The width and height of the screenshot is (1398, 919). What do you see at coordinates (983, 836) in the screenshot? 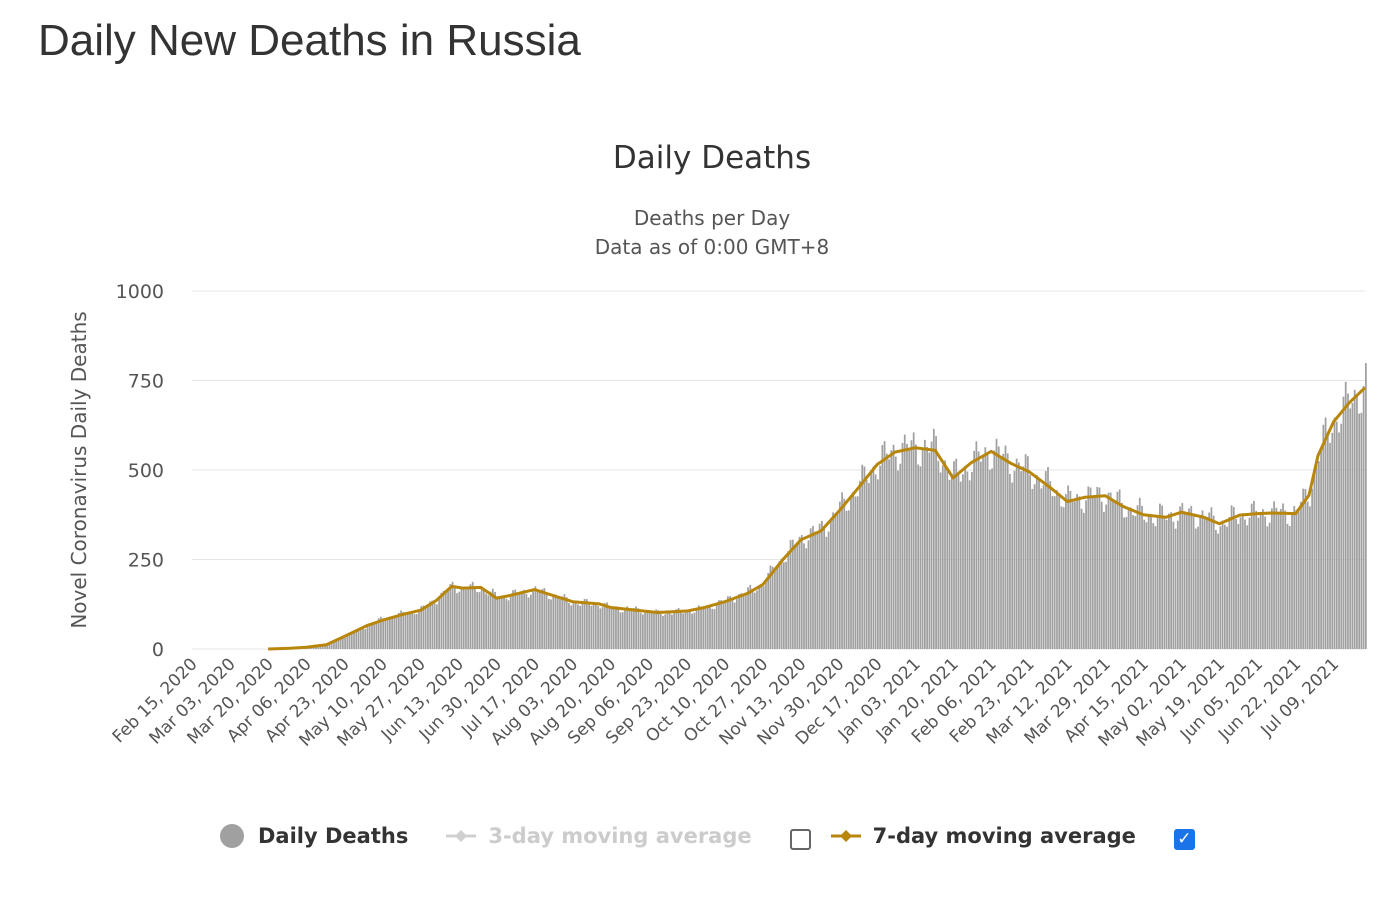
I see `legend-item-7-day-average: 7-day moving average` at bounding box center [983, 836].